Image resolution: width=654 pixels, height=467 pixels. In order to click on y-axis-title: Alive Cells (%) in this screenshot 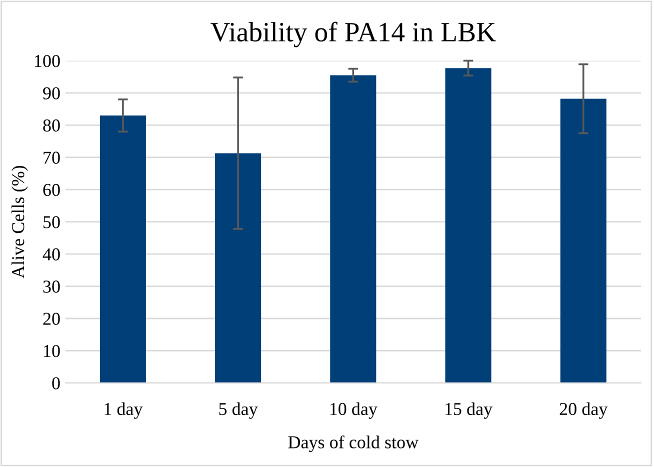, I will do `click(20, 222)`.